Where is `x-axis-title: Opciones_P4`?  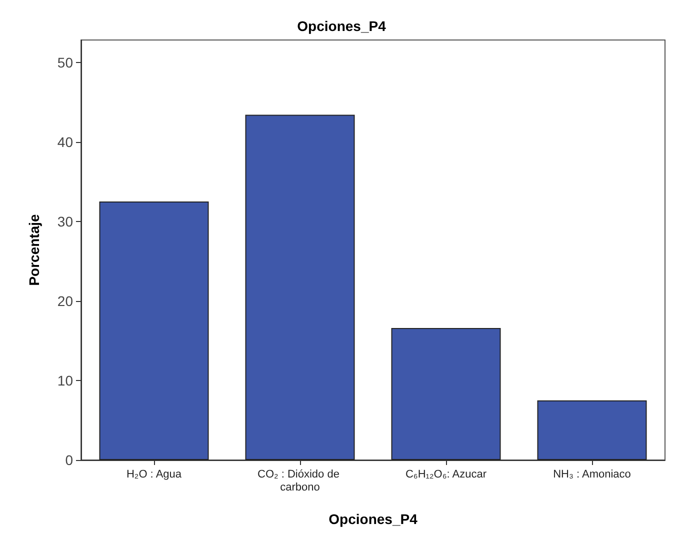 x-axis-title: Opciones_P4 is located at coordinates (373, 519).